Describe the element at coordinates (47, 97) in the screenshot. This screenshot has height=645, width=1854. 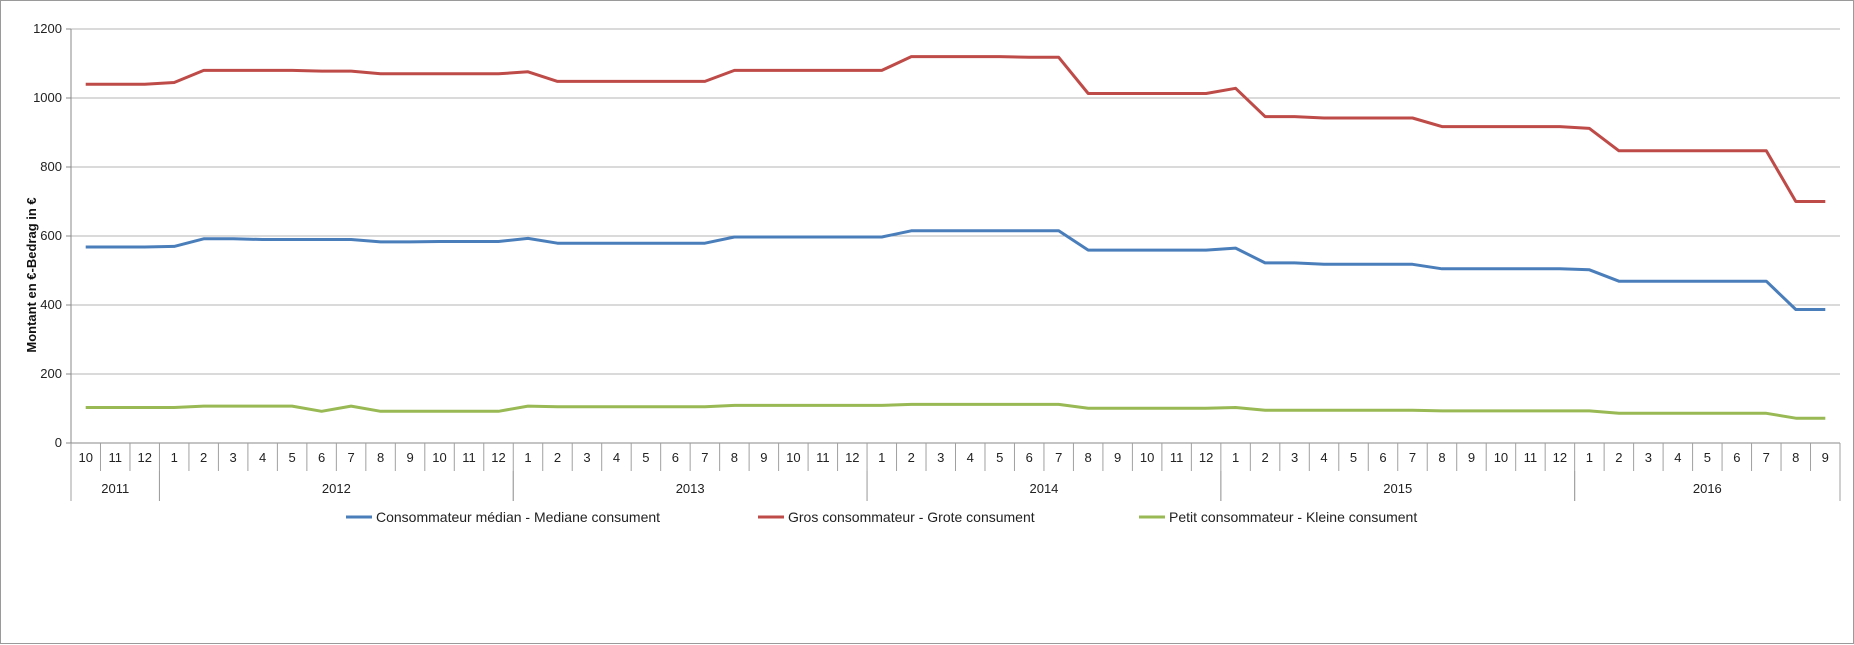
I see `y-tick-label: 1000` at that location.